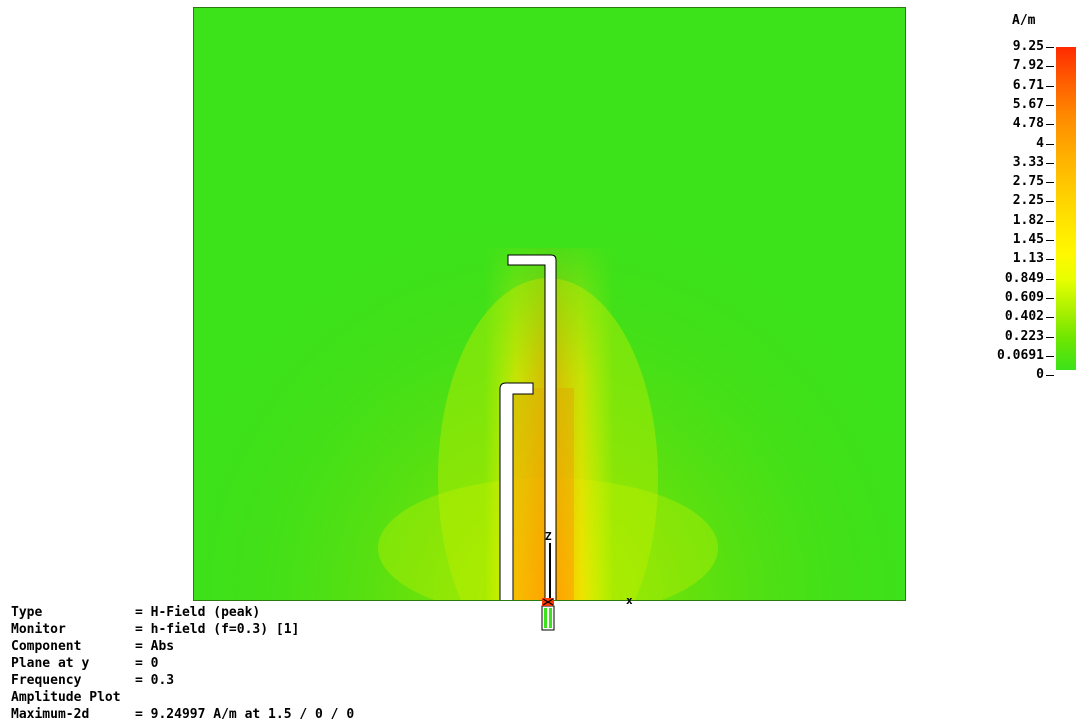 Image resolution: width=1076 pixels, height=723 pixels. I want to click on legend-tick-label: 3.33, so click(1028, 162).